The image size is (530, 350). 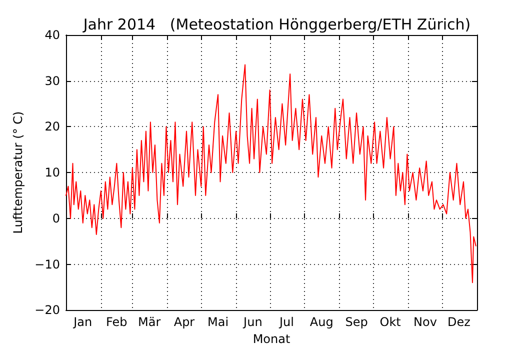 What do you see at coordinates (218, 322) in the screenshot?
I see `x-tick-label: Mai` at bounding box center [218, 322].